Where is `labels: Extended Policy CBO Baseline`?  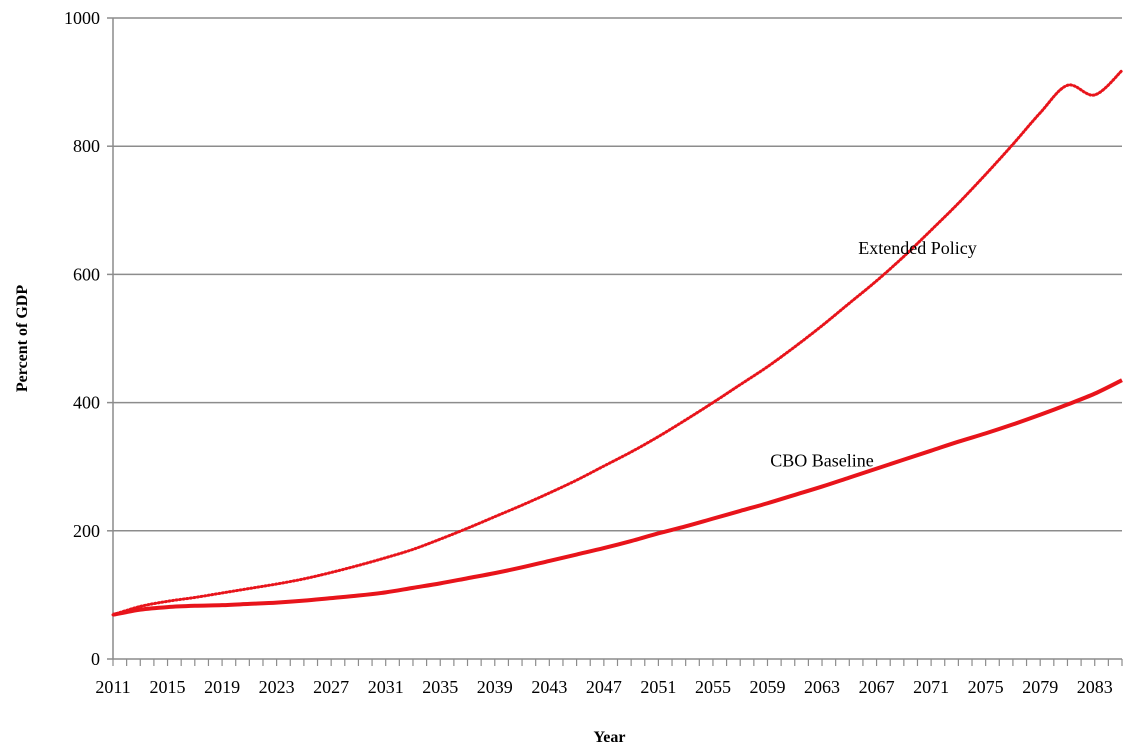
labels: Extended Policy CBO Baseline is located at coordinates (873, 354).